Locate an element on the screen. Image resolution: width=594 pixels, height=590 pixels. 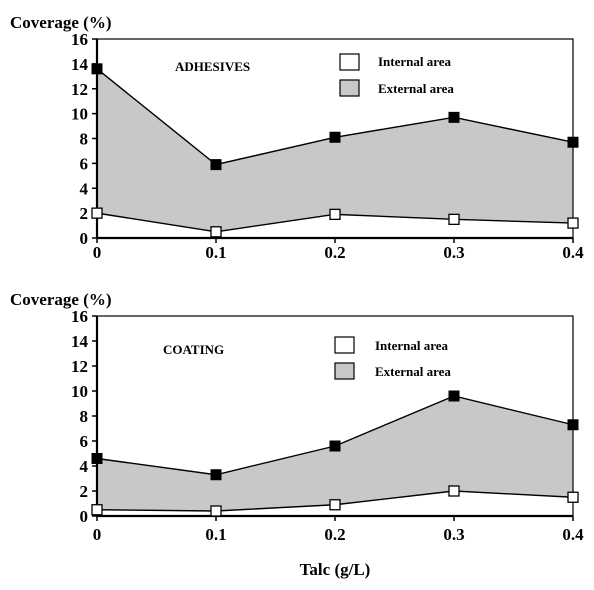
panel-title: ADHESIVES is located at coordinates (212, 66).